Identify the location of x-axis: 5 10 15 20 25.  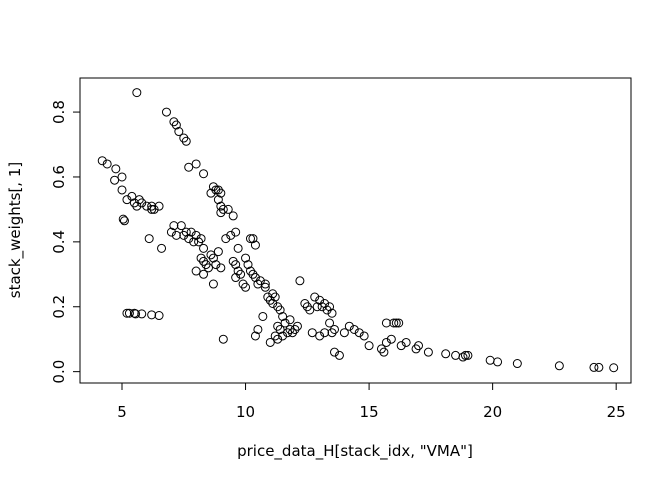
(371, 401).